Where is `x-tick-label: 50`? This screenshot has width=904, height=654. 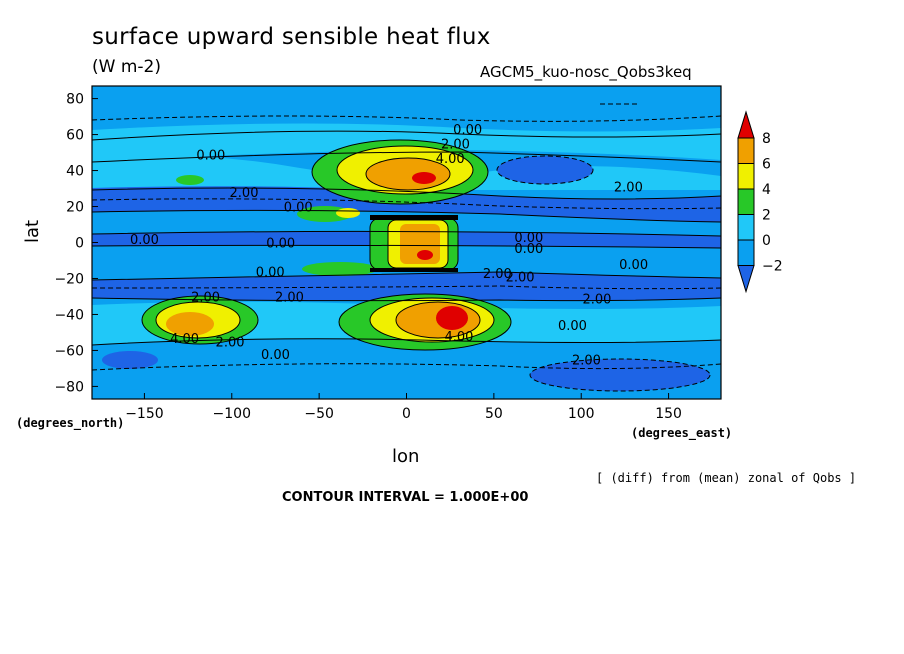
x-tick-label: 50 is located at coordinates (494, 414).